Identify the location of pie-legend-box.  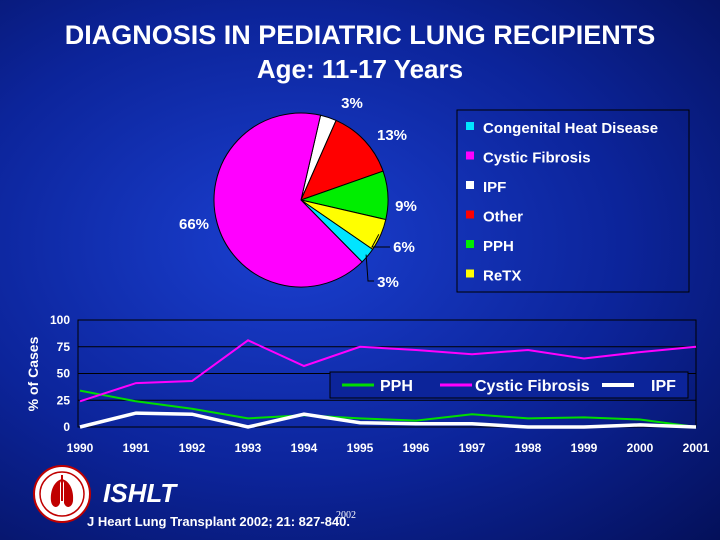
(573, 201).